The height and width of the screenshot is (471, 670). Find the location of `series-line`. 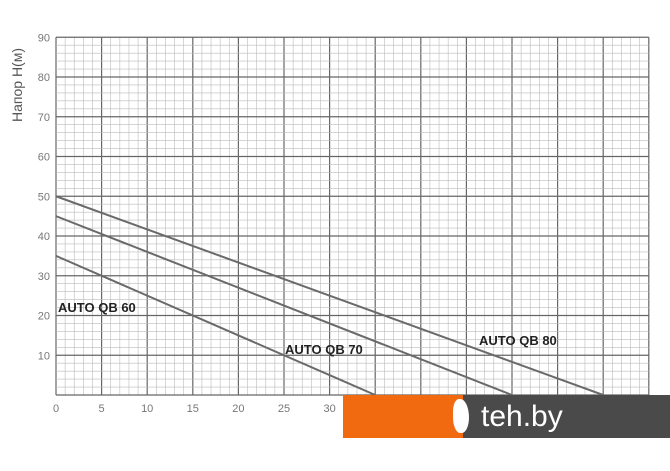

series-line is located at coordinates (215, 325).